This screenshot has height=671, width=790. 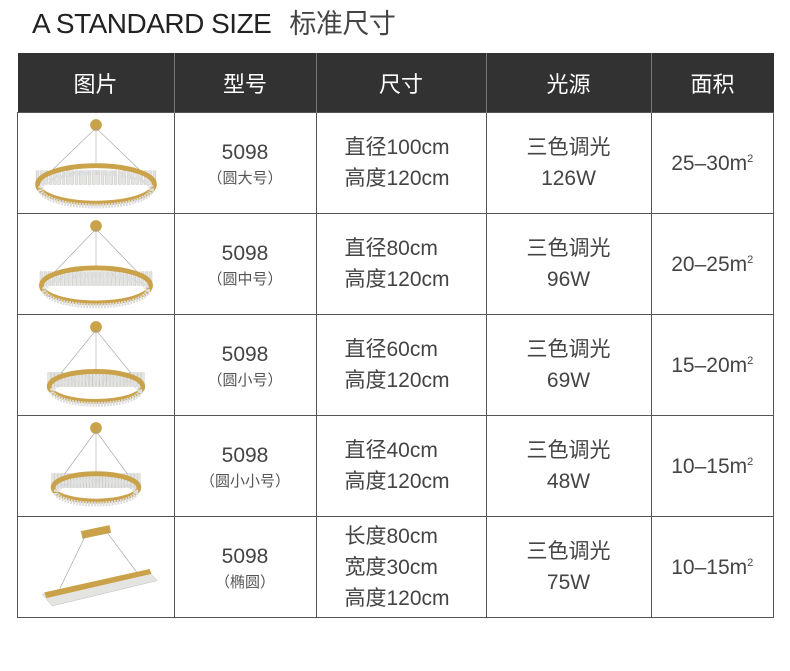 I want to click on size-cell: 长度80cm 宽度30cm 高度120cm, so click(x=401, y=567).